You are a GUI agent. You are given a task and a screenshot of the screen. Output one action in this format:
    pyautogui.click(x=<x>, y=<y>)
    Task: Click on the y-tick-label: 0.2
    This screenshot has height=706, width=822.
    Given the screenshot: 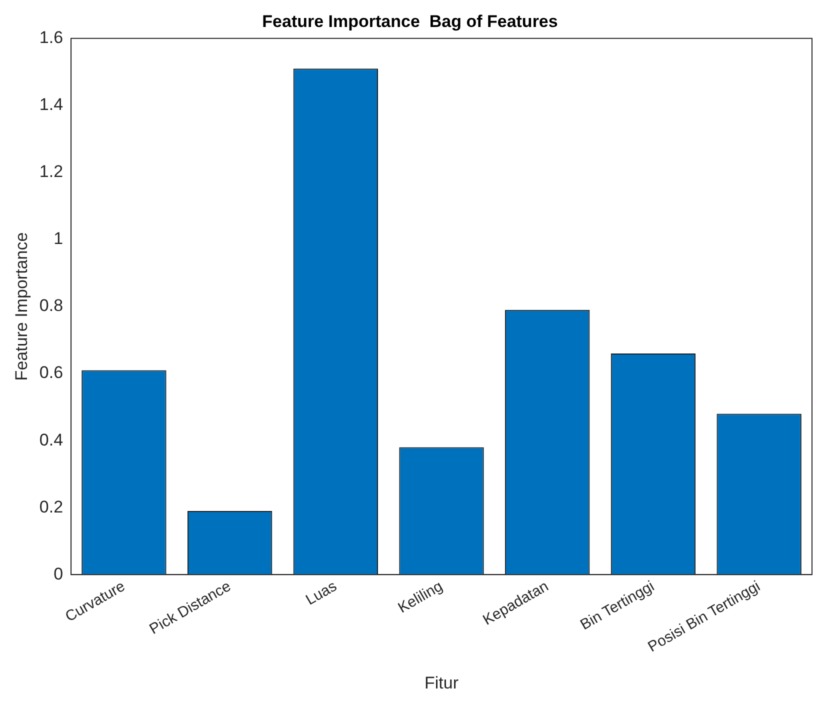 What is the action you would take?
    pyautogui.click(x=51, y=506)
    